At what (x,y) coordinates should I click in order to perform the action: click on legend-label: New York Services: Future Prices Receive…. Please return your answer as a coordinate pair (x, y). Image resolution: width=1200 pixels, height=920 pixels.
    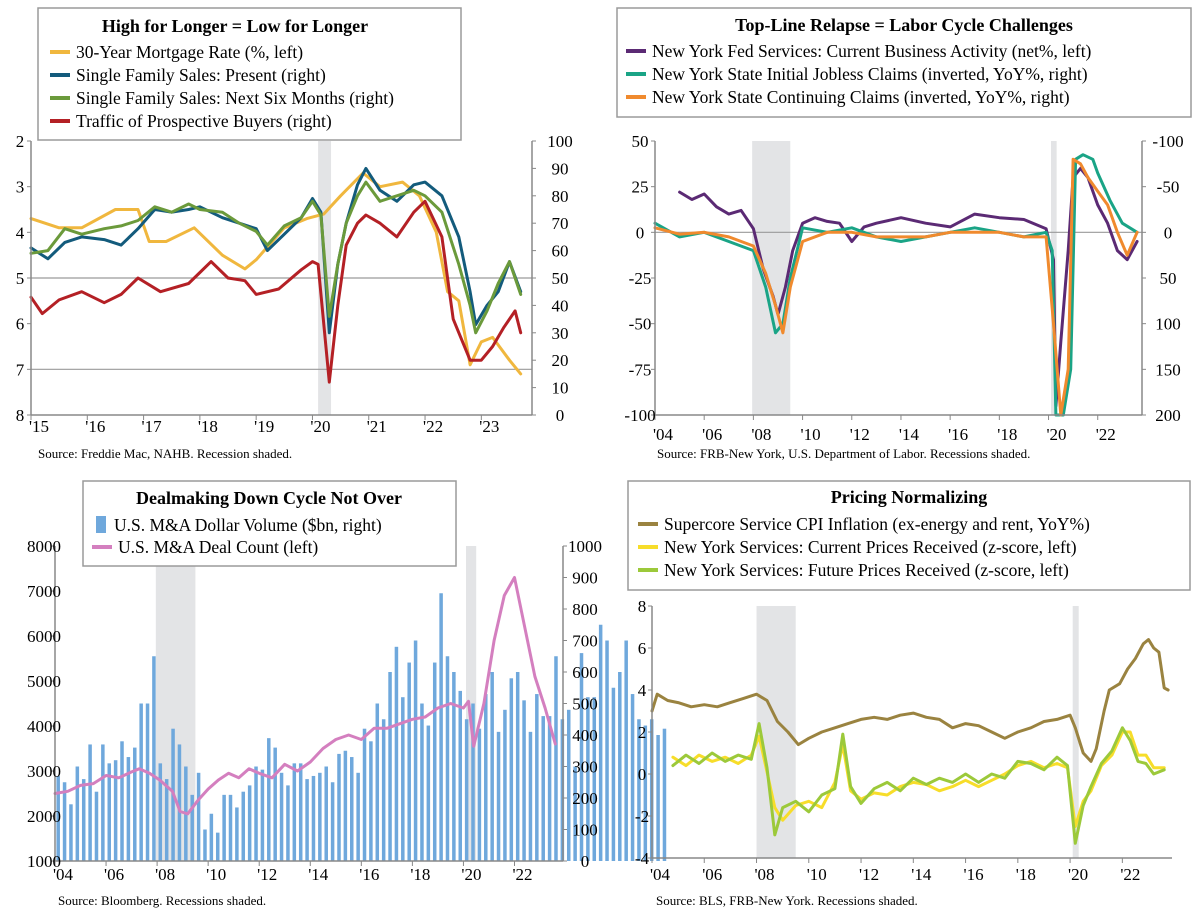
    Looking at the image, I should click on (866, 570).